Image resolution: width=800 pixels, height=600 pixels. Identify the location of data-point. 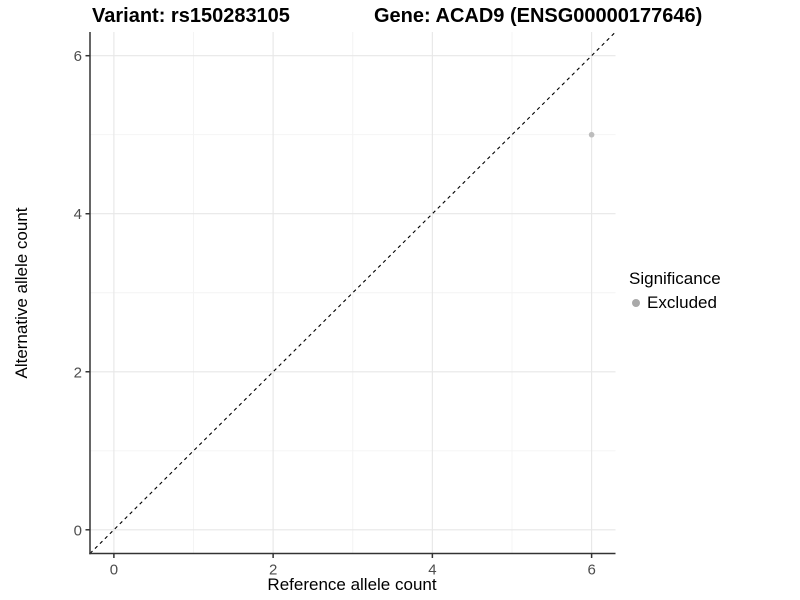
(591, 134).